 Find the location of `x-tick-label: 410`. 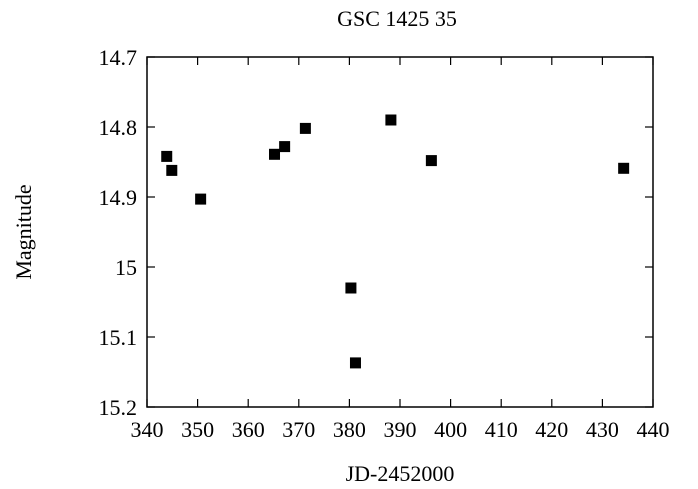

x-tick-label: 410 is located at coordinates (501, 429).